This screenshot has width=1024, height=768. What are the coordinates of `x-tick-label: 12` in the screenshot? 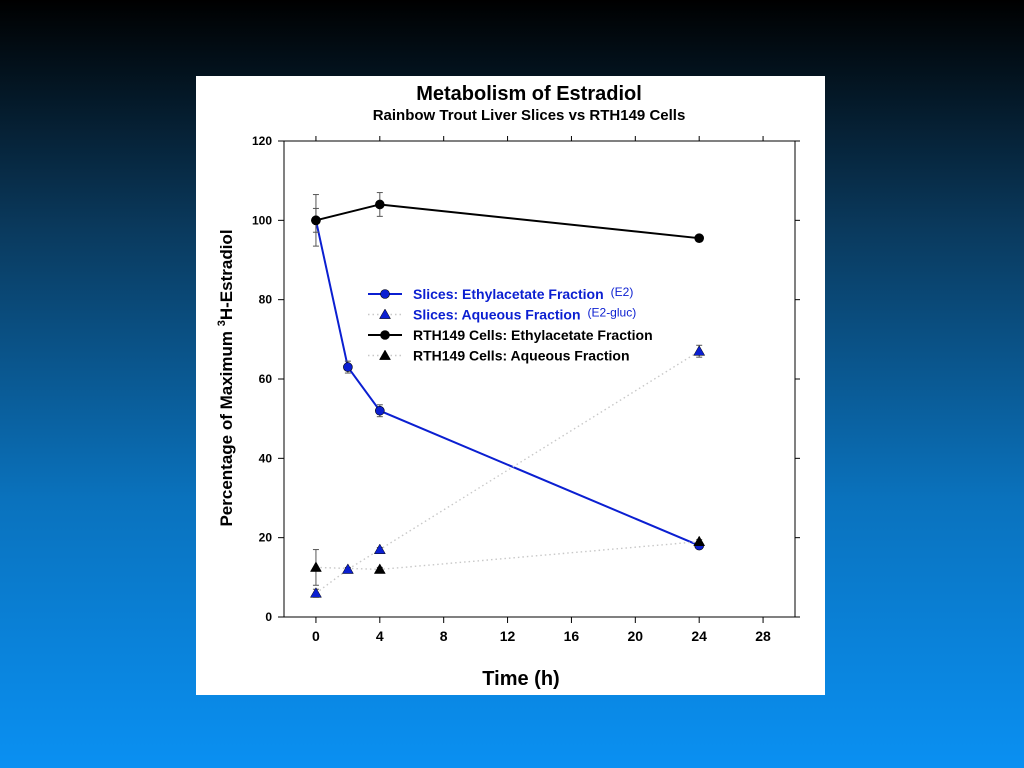 It's located at (508, 636).